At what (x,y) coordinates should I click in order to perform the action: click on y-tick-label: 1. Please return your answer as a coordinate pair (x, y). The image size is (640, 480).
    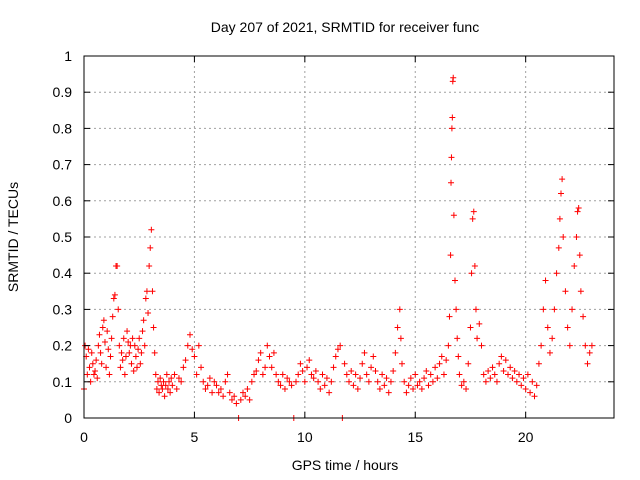
    Looking at the image, I should click on (68, 56).